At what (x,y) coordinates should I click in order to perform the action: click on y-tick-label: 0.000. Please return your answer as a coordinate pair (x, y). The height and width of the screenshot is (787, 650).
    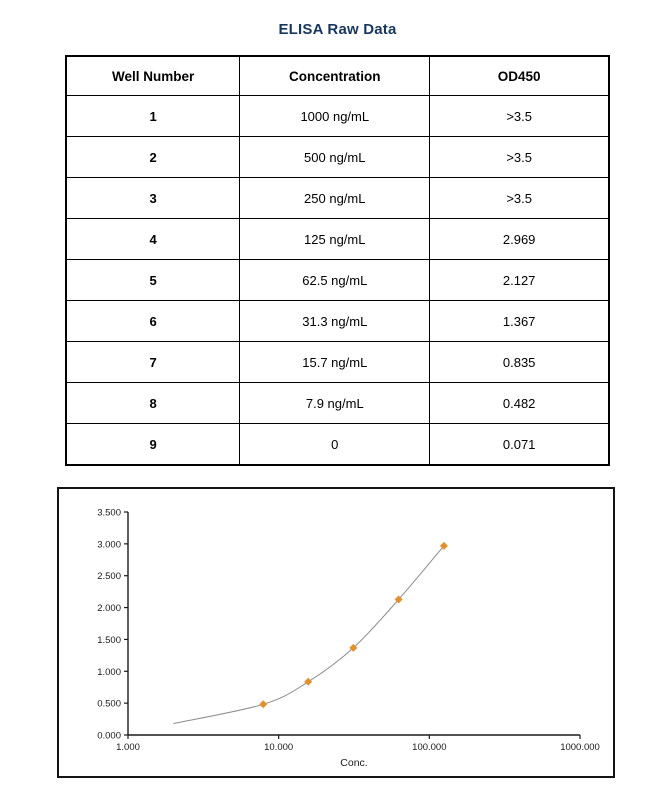
    Looking at the image, I should click on (109, 736).